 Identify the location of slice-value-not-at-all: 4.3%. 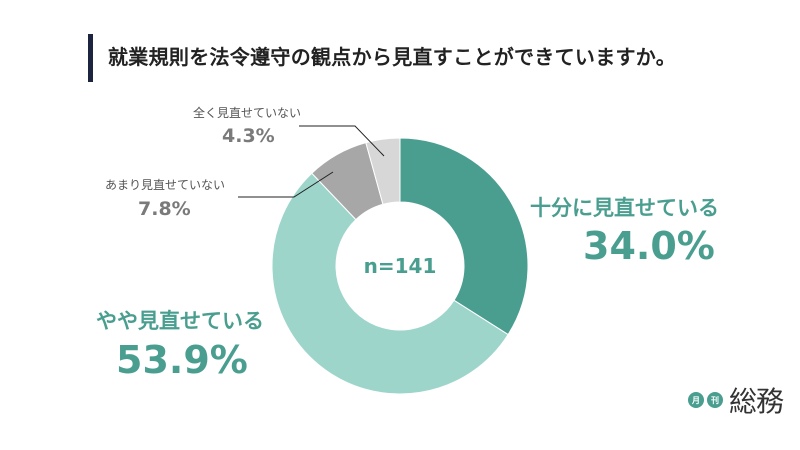
(248, 136).